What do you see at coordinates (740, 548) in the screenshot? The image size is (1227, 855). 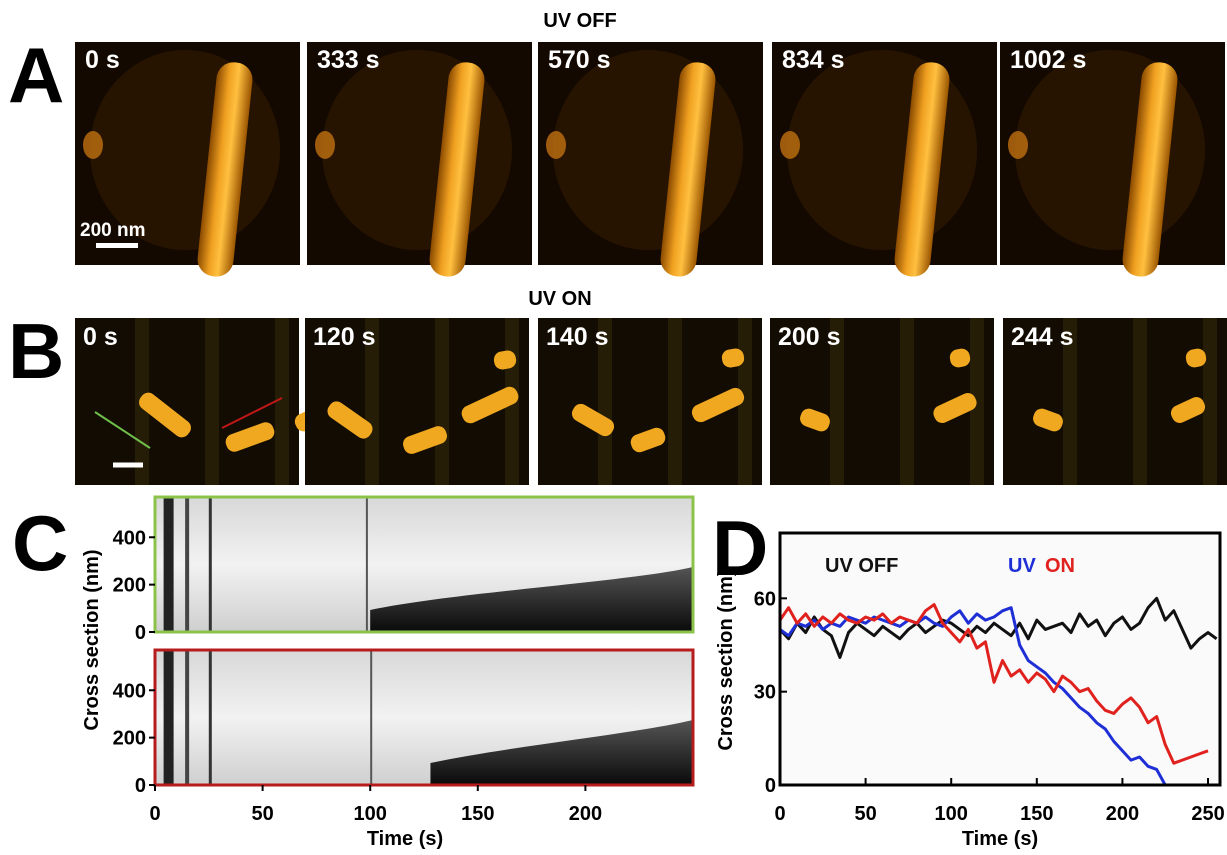 I see `panel-letter: D` at bounding box center [740, 548].